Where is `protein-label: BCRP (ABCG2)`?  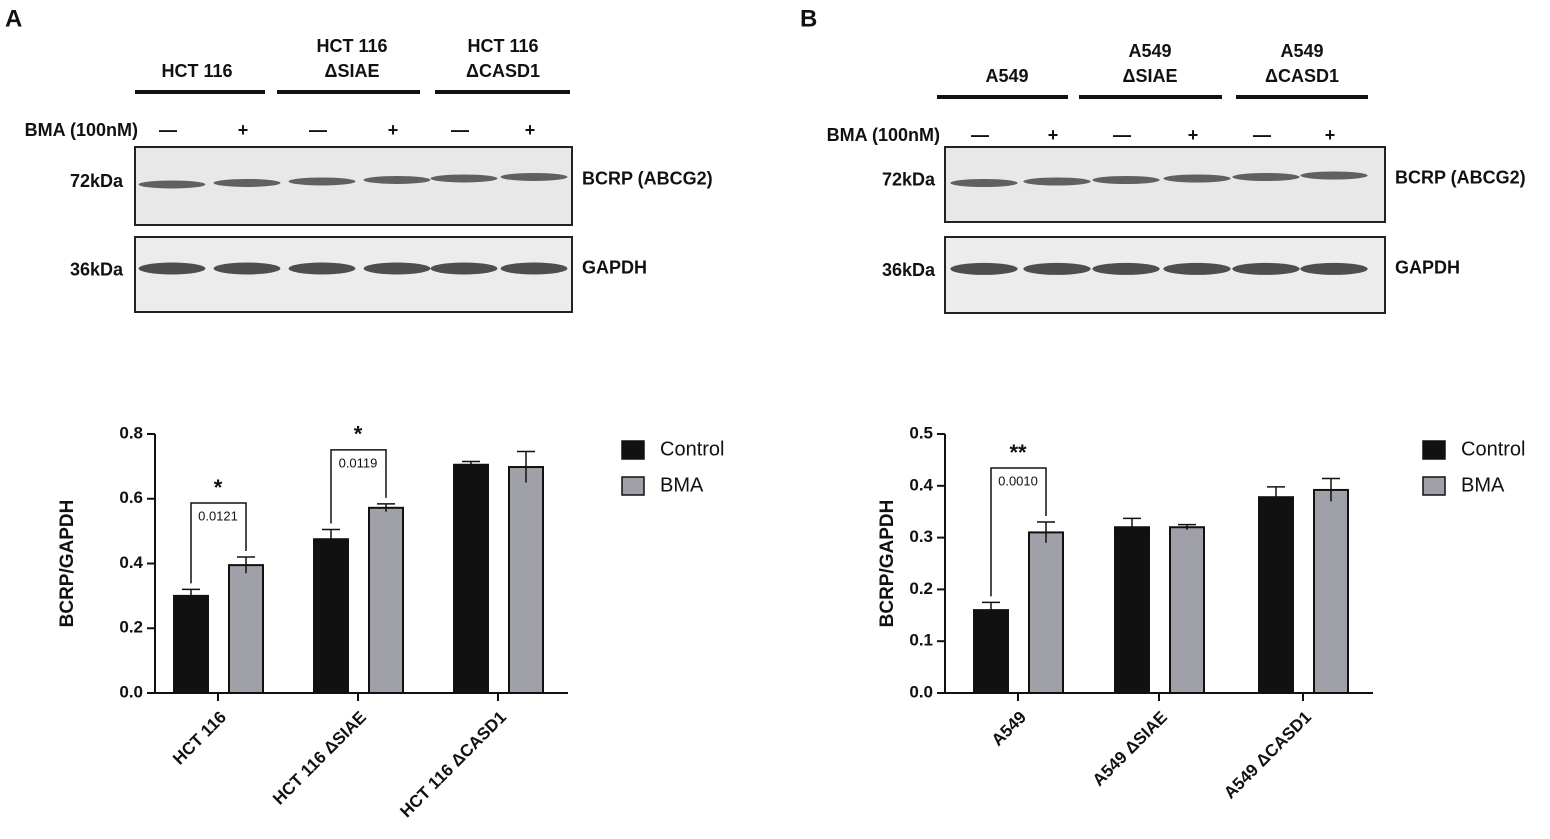
protein-label: BCRP (ABCG2) is located at coordinates (1460, 177).